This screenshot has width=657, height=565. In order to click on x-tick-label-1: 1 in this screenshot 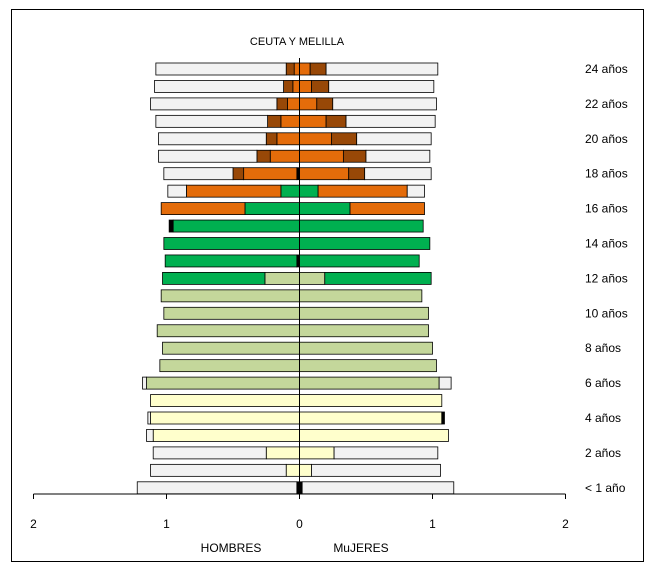, I will do `click(166, 524)`.